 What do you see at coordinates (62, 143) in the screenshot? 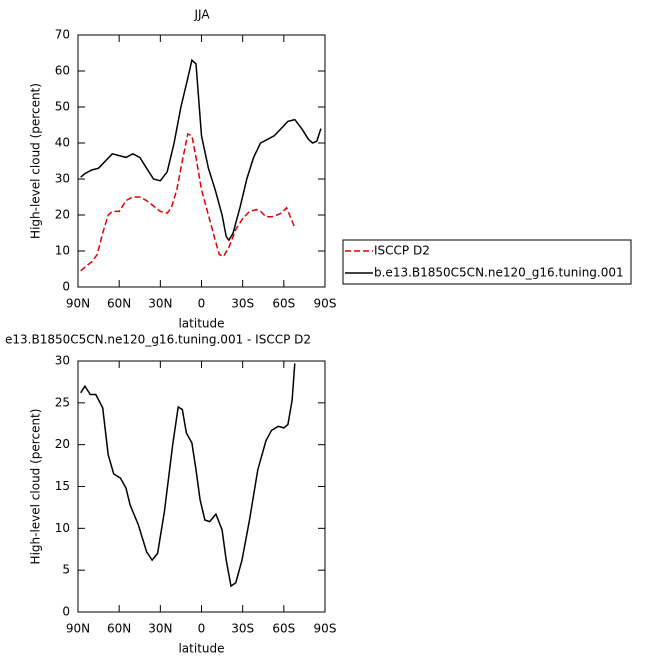
I see `y-tick-label: 40` at bounding box center [62, 143].